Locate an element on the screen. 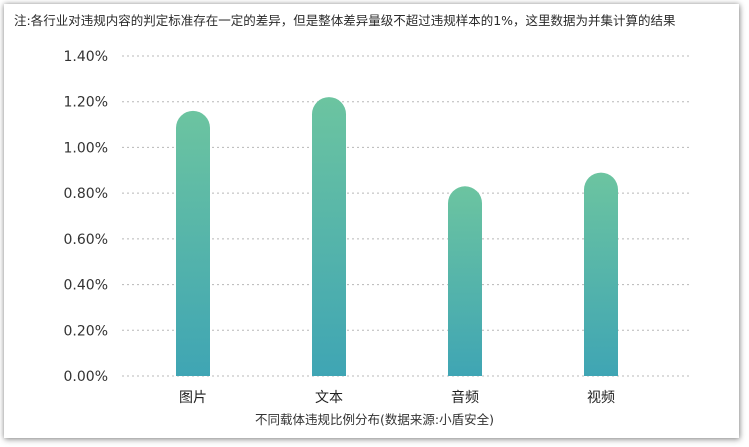  y-tick-label: 0.80% is located at coordinates (86, 194).